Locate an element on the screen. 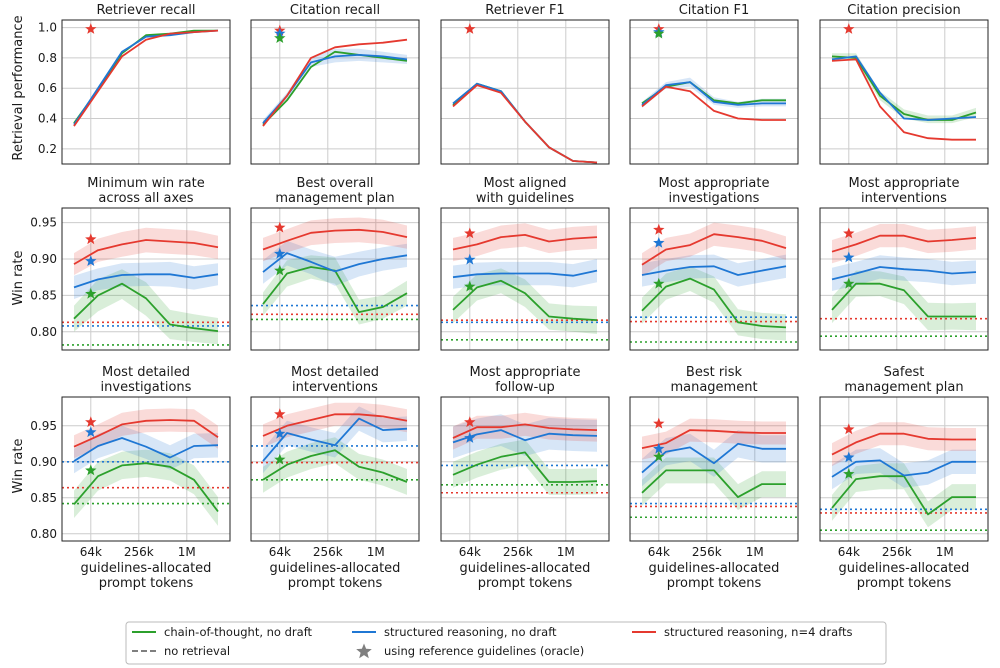 The image size is (1000, 668). panel-title: Best risk is located at coordinates (714, 372).